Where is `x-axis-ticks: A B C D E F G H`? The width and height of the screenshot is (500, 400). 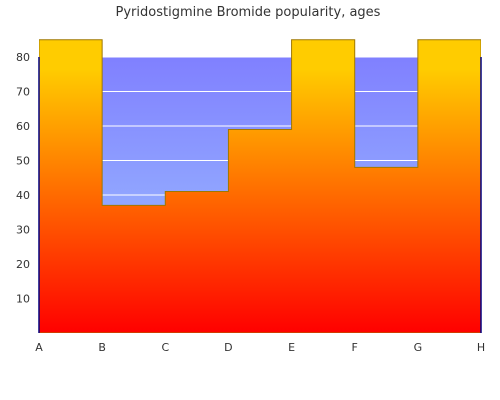
x-axis-ticks: A B C D E F G H is located at coordinates (260, 347).